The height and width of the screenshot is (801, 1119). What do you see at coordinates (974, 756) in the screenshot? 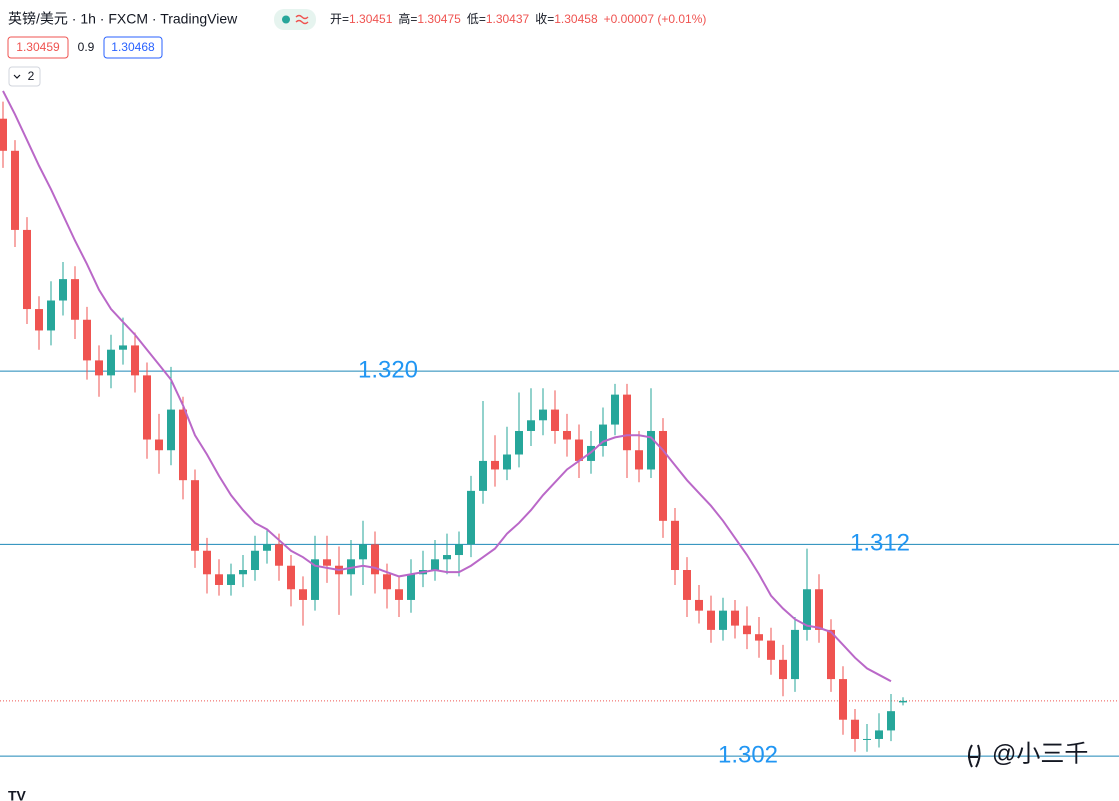
I see `watermark-logo` at bounding box center [974, 756].